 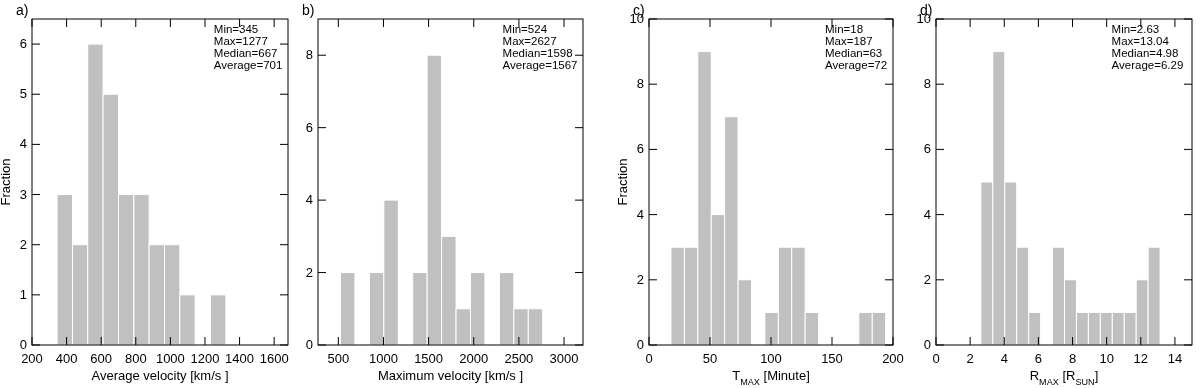 I want to click on x-tick-label: 800, so click(x=135, y=358).